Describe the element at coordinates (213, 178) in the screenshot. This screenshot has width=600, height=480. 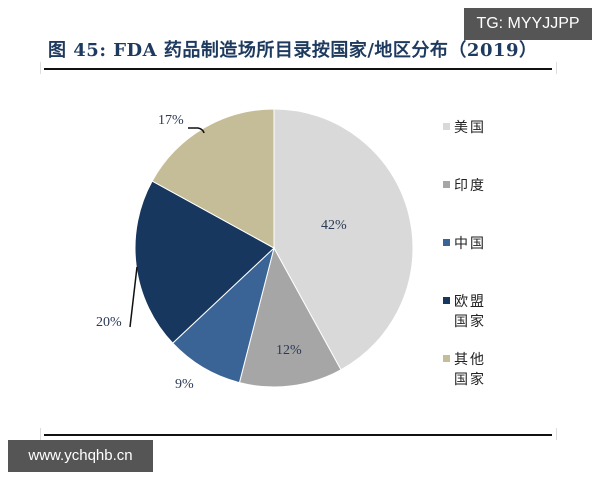
I see `pie-slice-other` at that location.